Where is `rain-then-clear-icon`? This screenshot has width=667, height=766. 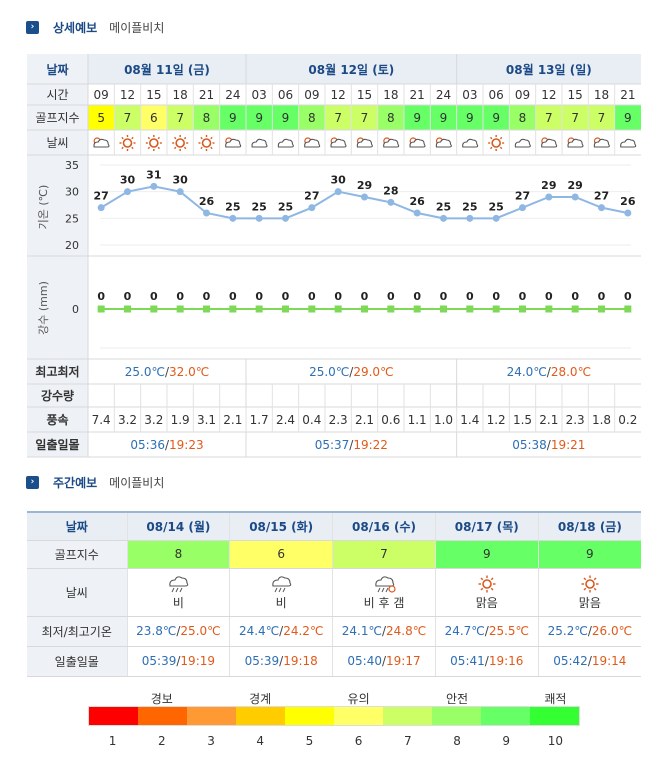 rain-then-clear-icon is located at coordinates (384, 584).